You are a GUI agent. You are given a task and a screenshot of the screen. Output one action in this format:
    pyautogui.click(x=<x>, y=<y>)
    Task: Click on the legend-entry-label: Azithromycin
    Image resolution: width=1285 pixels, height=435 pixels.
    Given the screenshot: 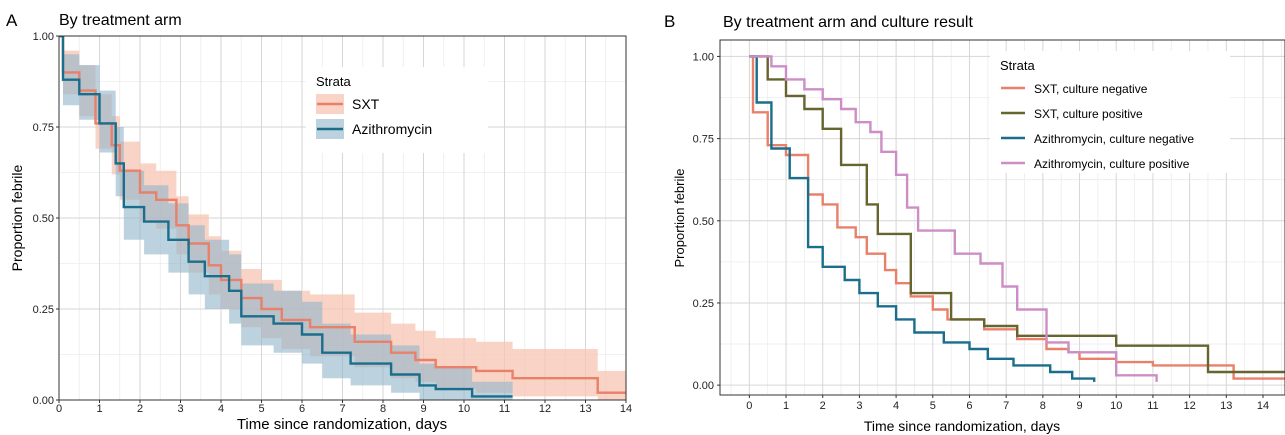 What is the action you would take?
    pyautogui.click(x=392, y=129)
    